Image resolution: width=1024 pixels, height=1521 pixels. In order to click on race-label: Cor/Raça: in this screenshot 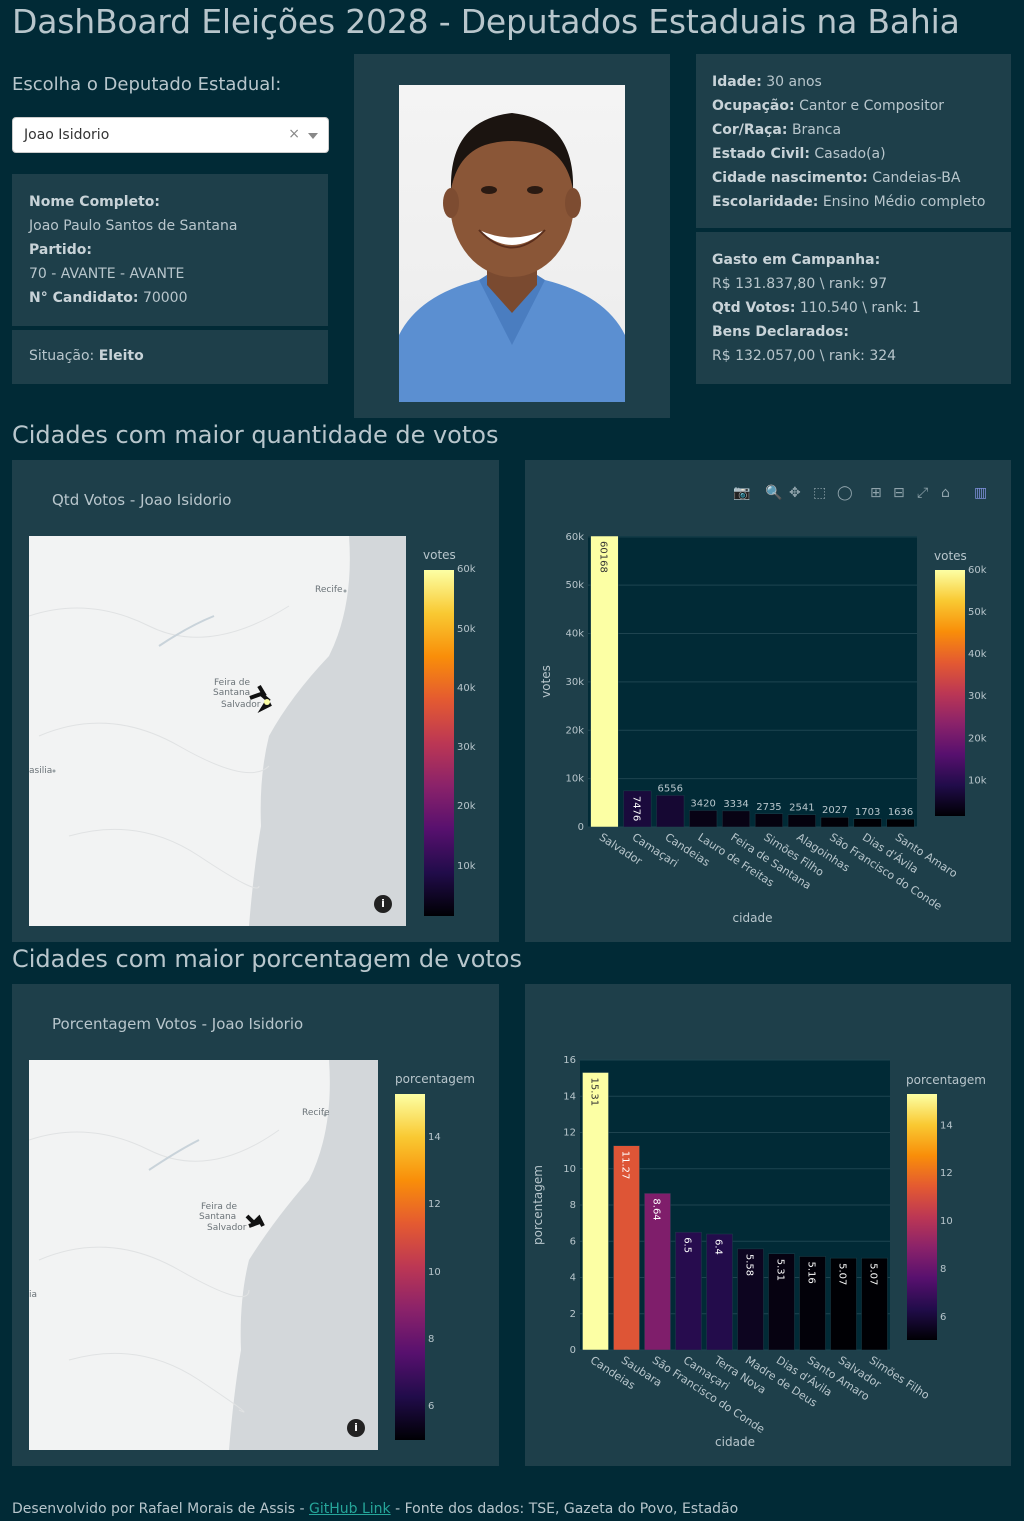, I will do `click(750, 130)`.